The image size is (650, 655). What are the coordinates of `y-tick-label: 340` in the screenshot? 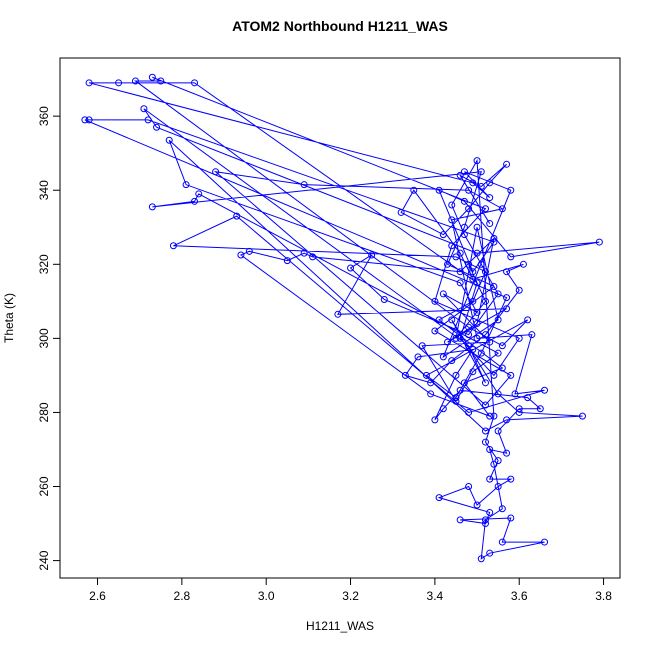 It's located at (44, 190).